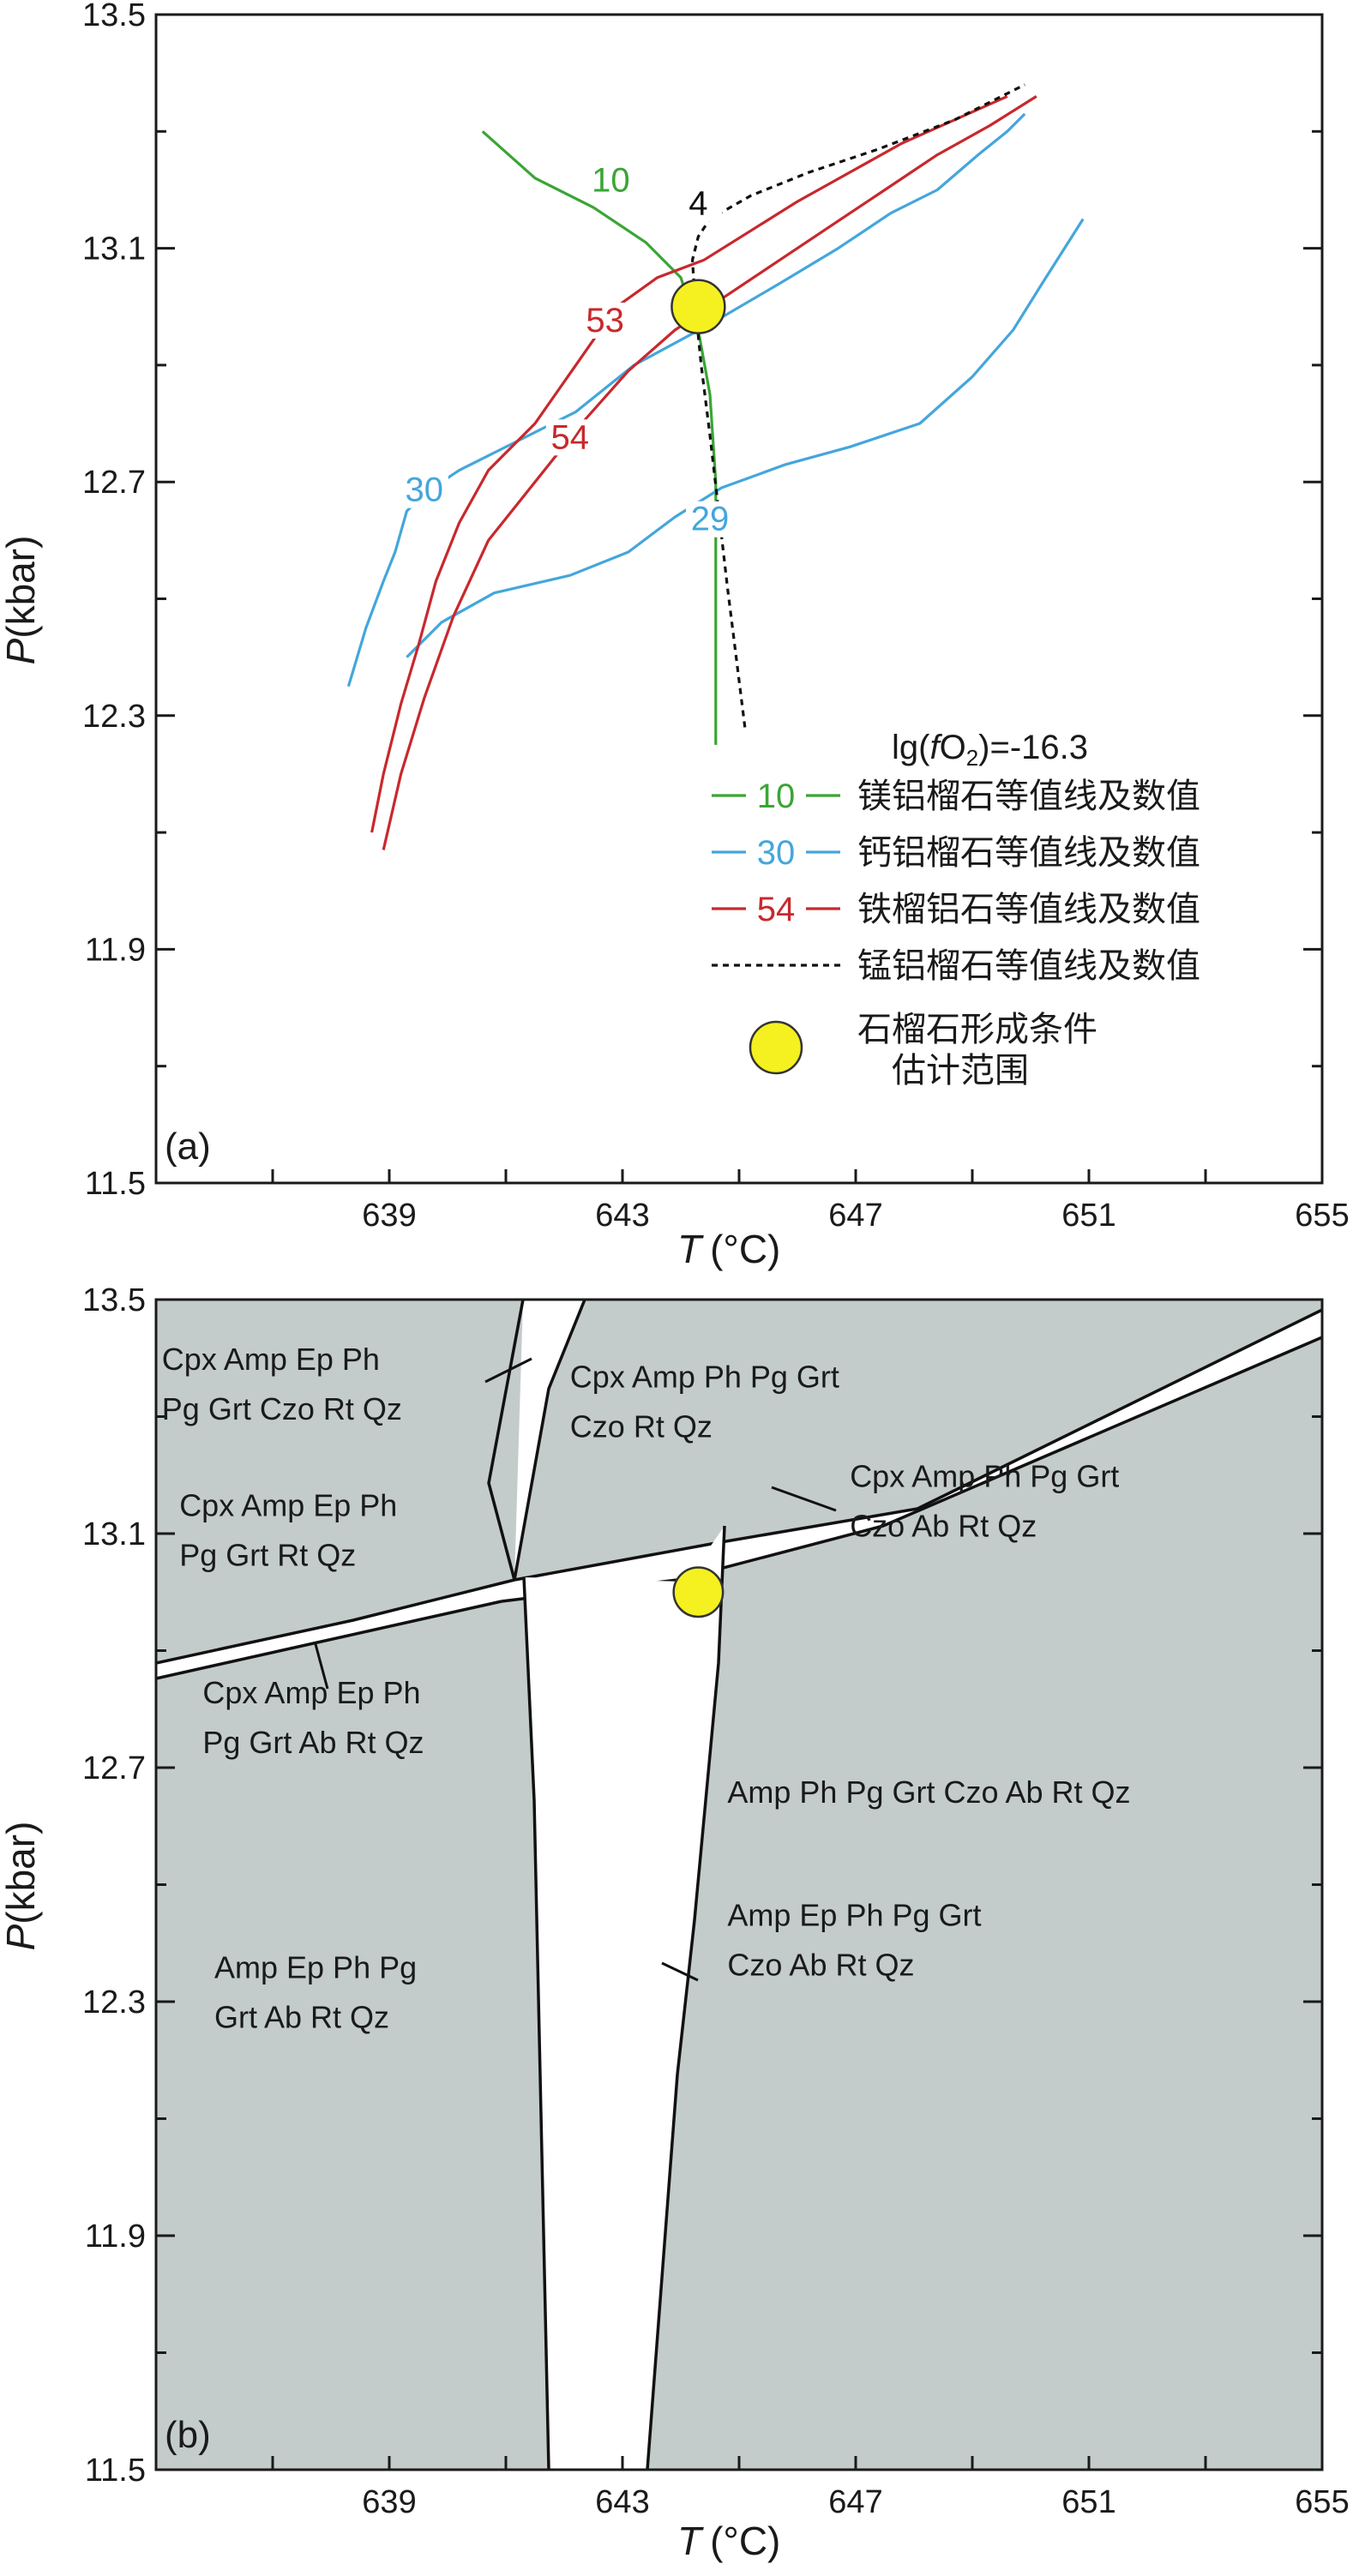 The height and width of the screenshot is (2576, 1365). What do you see at coordinates (1028, 853) in the screenshot?
I see `legend-text-1: 钙铝榴石等值线及数值` at bounding box center [1028, 853].